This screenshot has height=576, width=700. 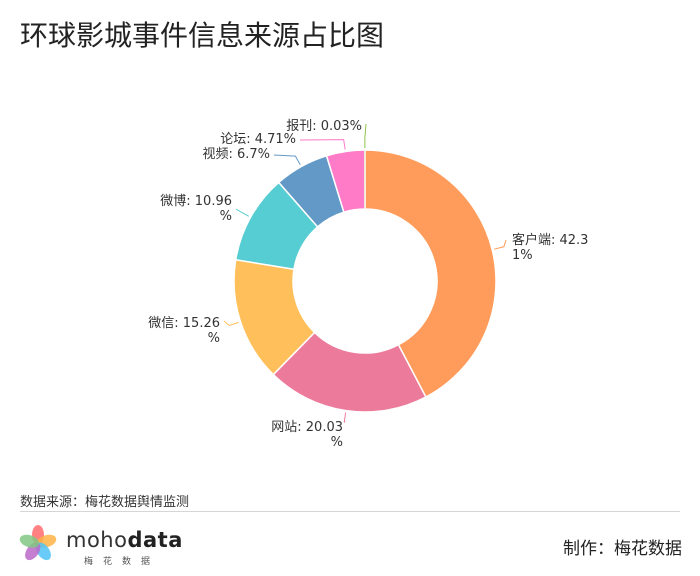 What do you see at coordinates (97, 540) in the screenshot?
I see `logo-word-regular: moho` at bounding box center [97, 540].